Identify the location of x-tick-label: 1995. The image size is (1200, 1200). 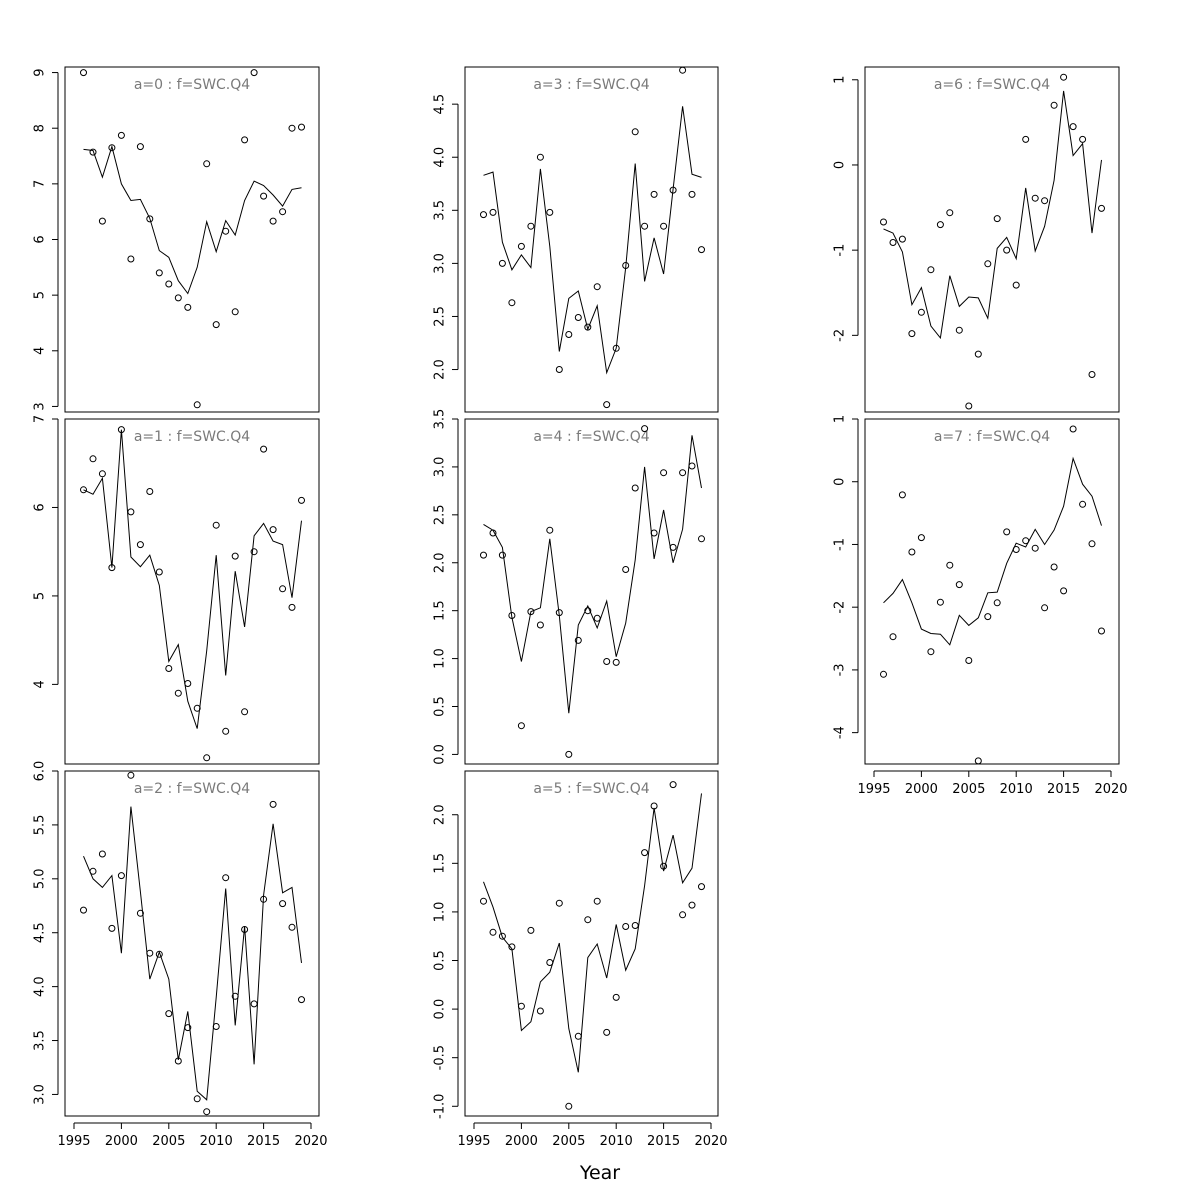
(473, 1141).